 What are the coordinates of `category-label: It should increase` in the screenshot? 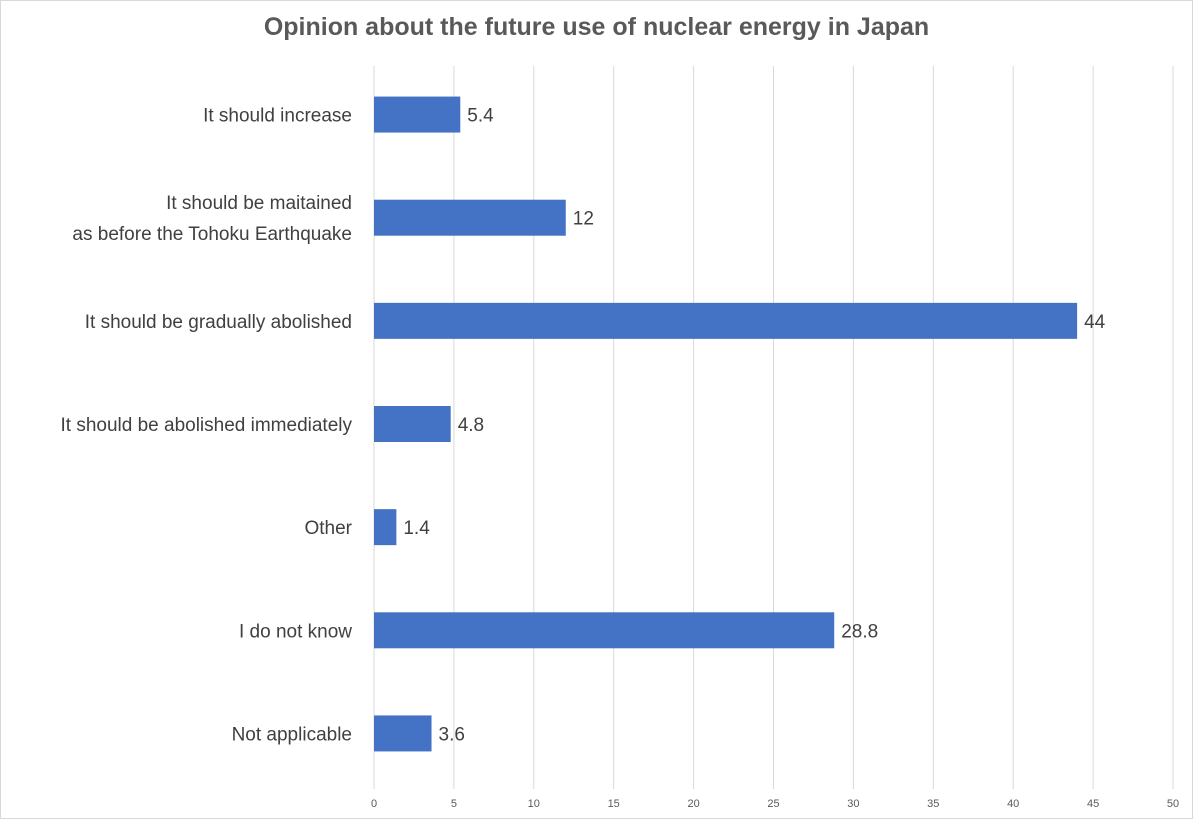 It's located at (277, 116).